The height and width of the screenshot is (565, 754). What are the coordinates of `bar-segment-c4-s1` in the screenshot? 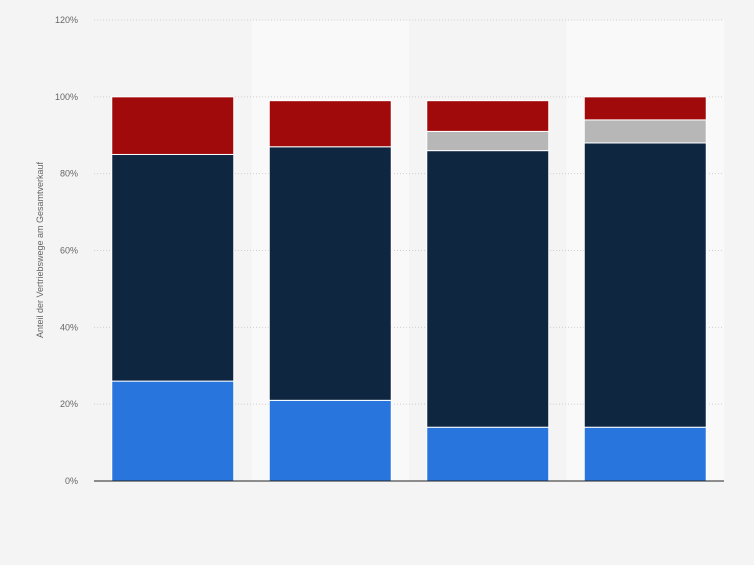 It's located at (645, 454).